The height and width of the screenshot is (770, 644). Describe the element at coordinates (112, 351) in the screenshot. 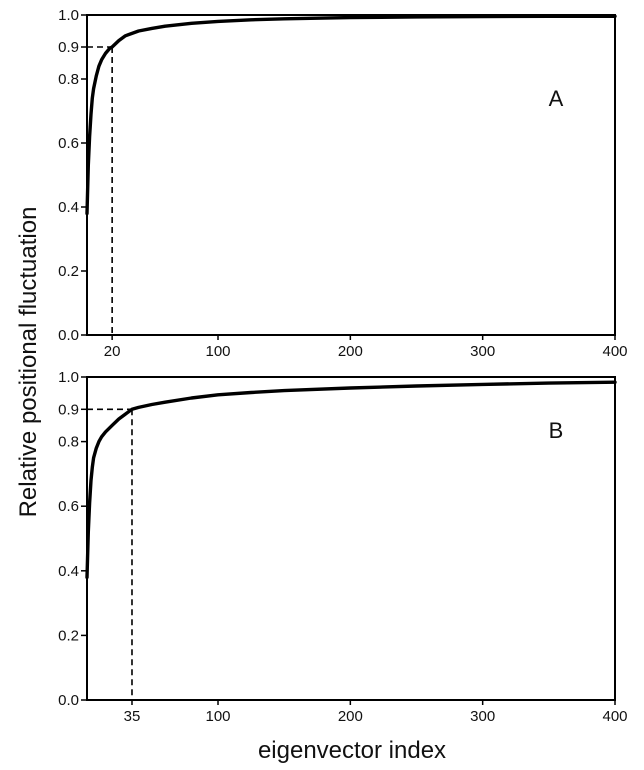

I see `x-tick-label: 20` at that location.